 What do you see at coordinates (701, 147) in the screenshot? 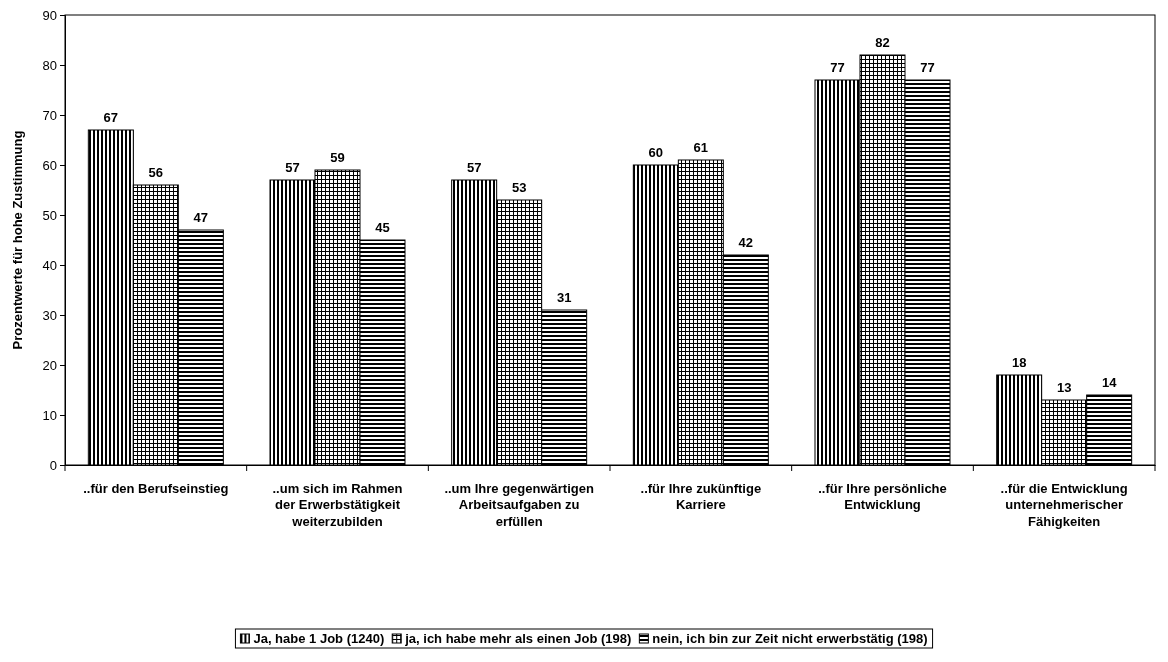
I see `data-label: 61` at bounding box center [701, 147].